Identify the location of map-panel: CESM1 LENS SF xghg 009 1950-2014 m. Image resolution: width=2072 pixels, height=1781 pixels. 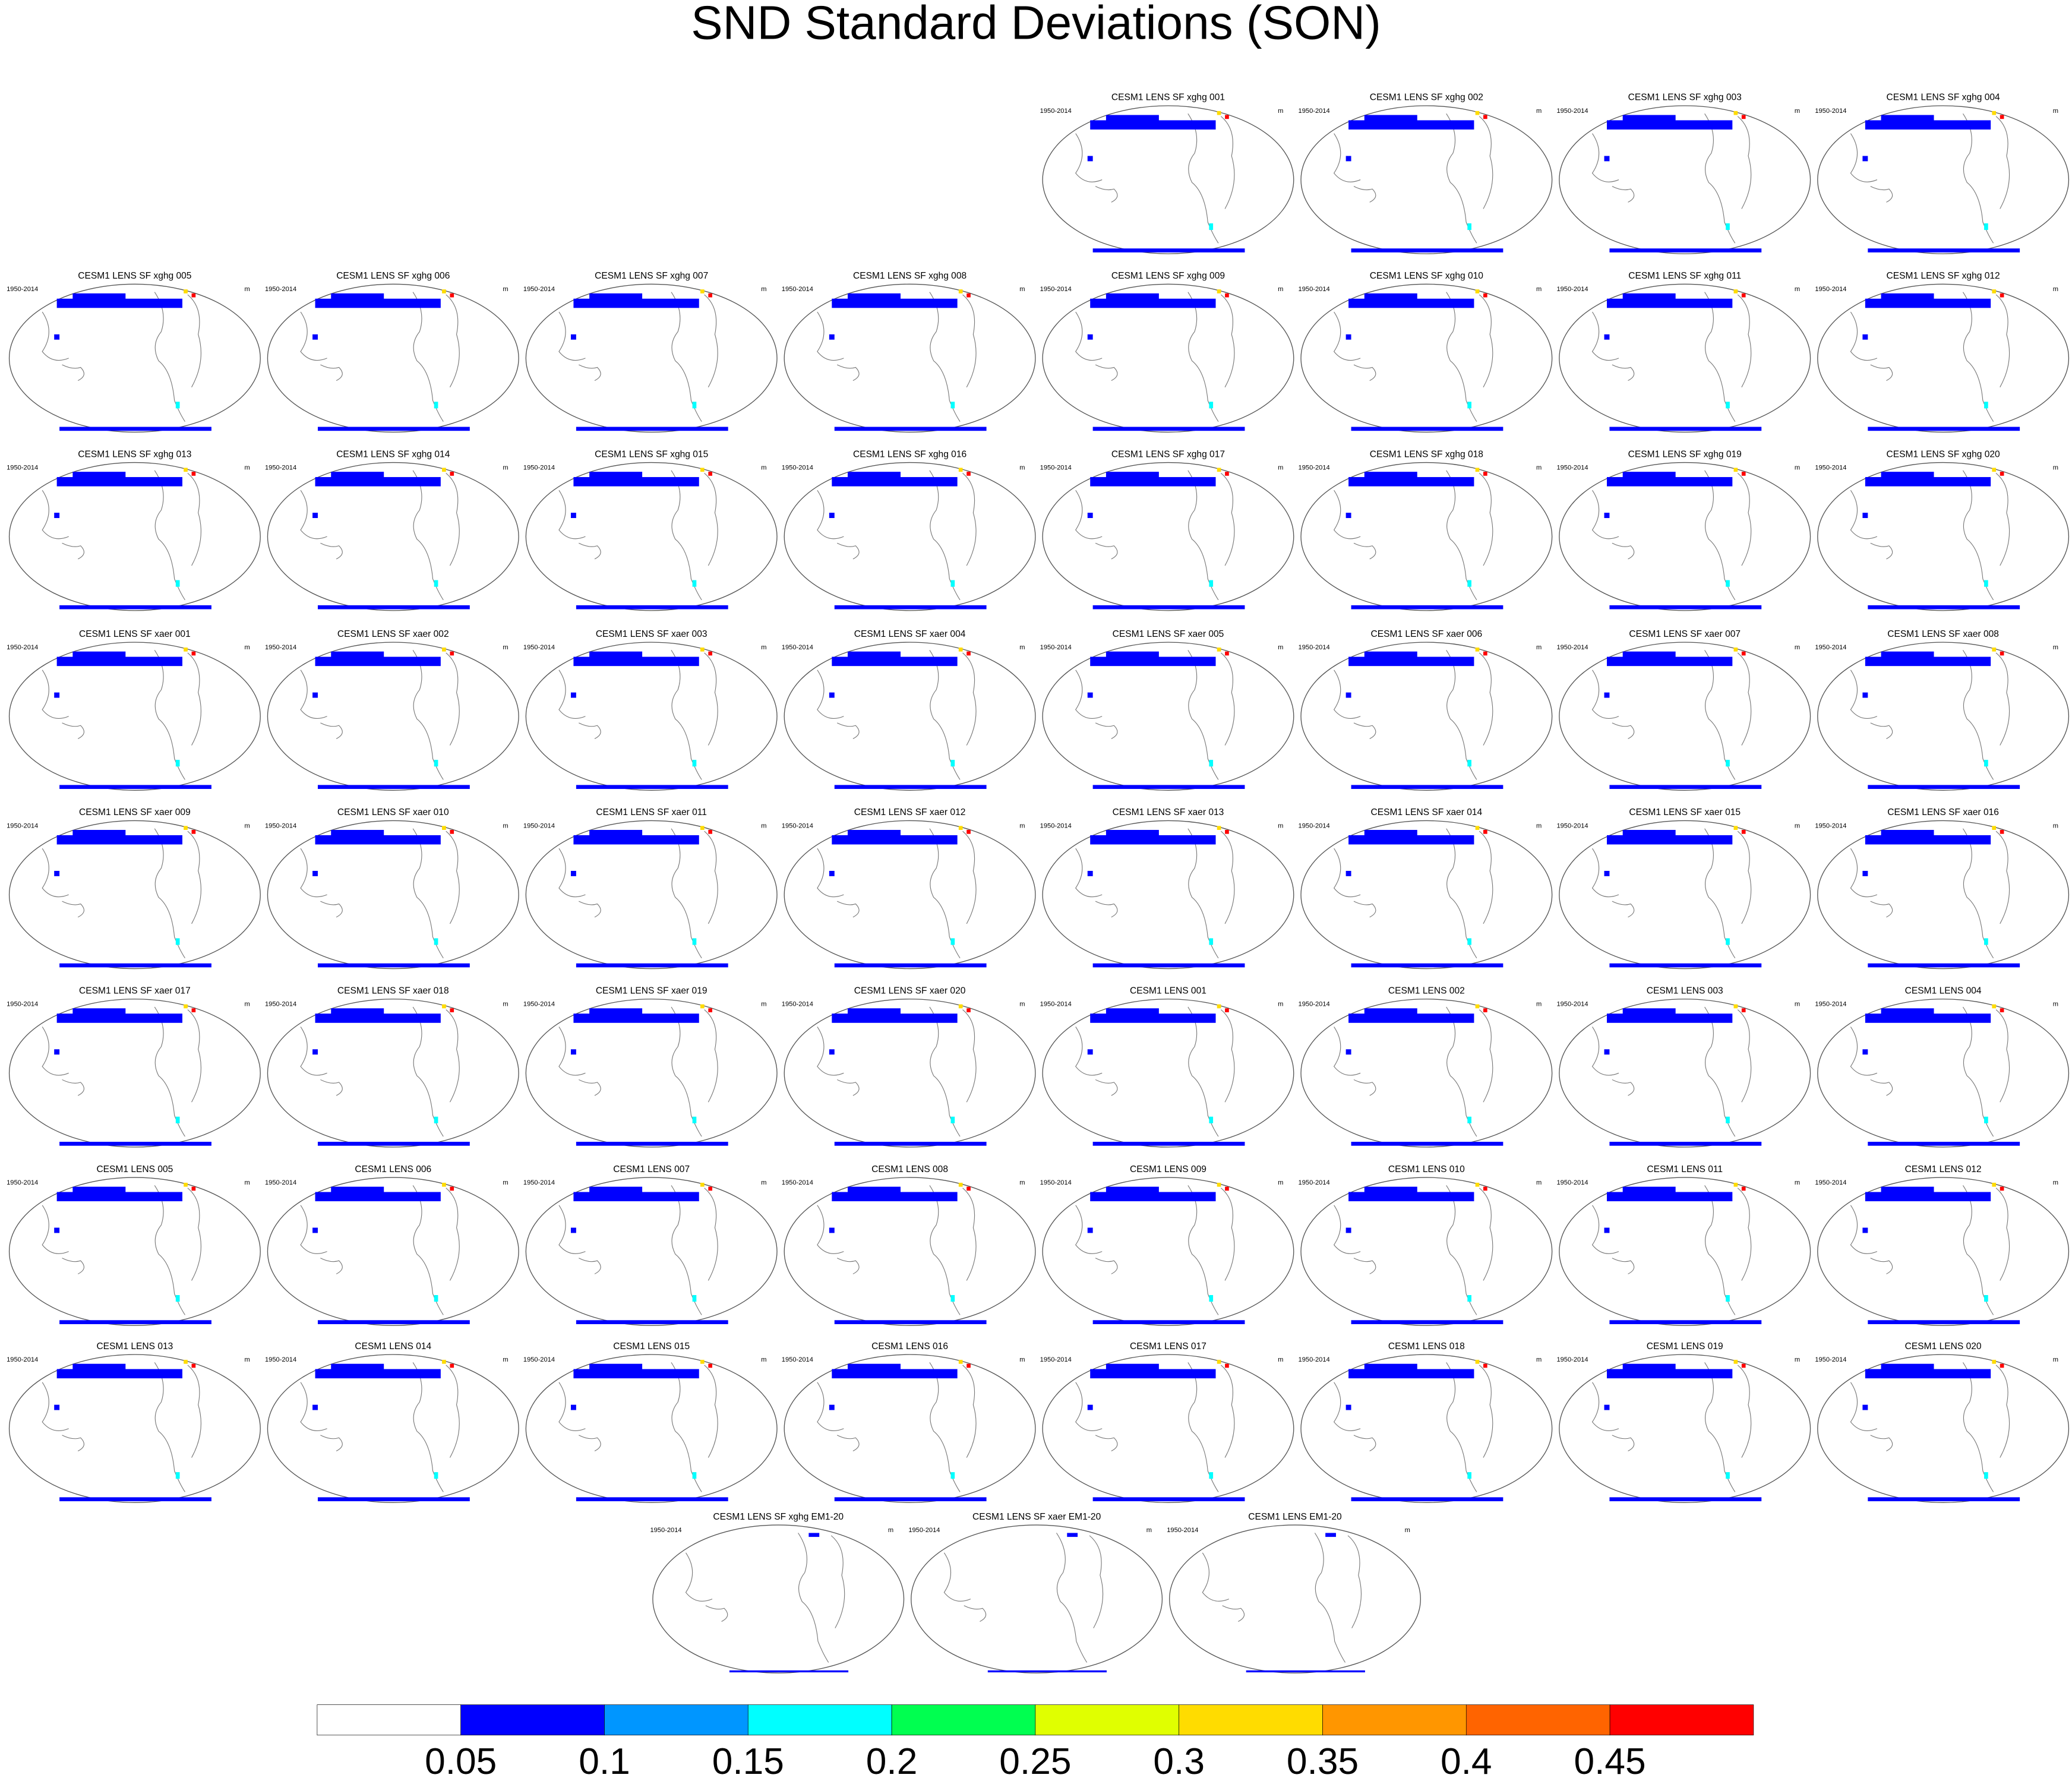
(1167, 352).